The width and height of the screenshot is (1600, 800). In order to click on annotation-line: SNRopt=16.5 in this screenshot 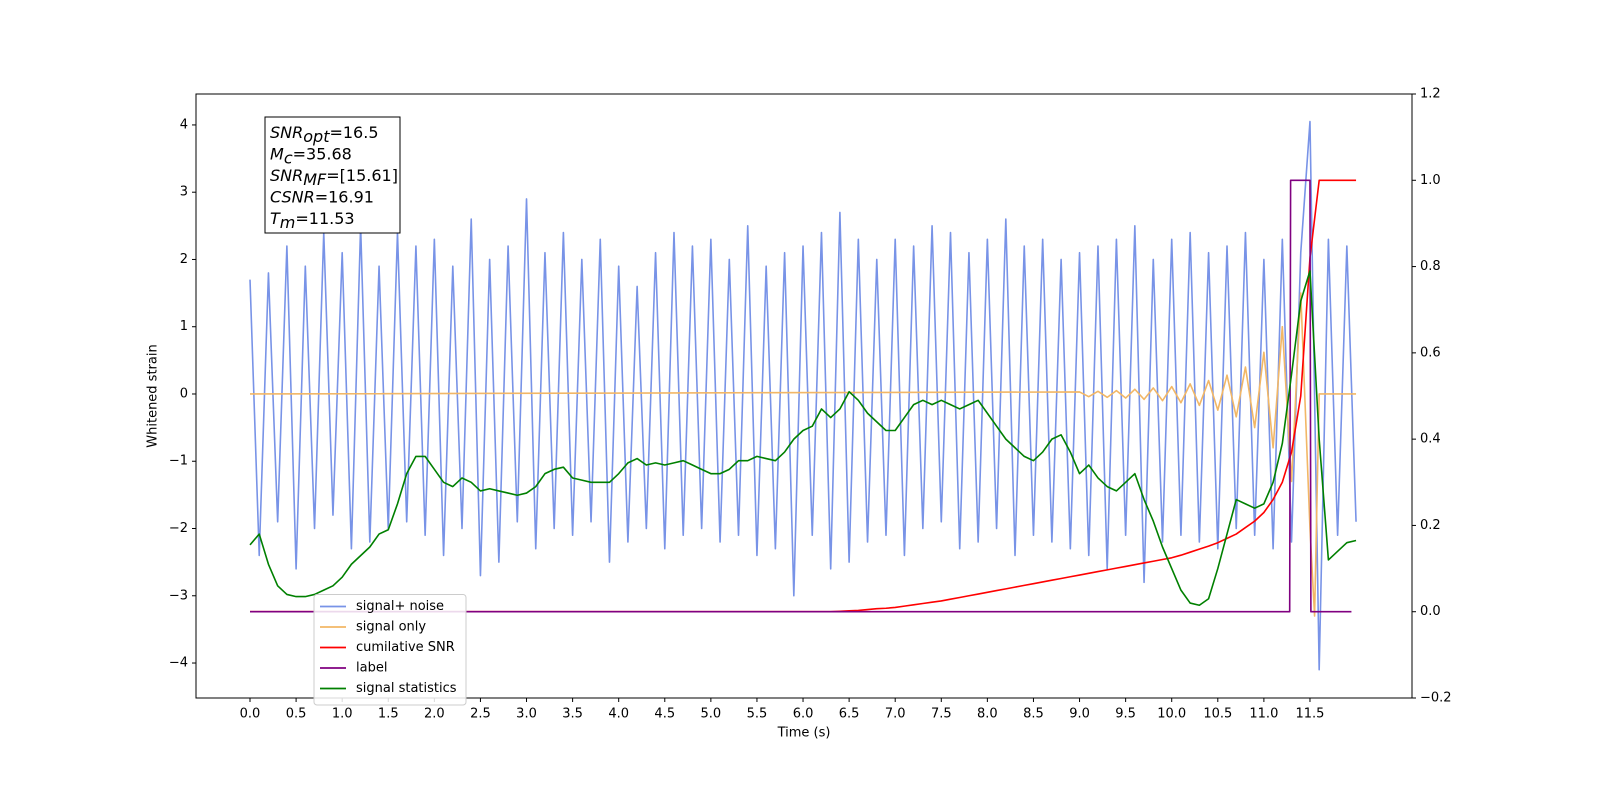, I will do `click(324, 134)`.